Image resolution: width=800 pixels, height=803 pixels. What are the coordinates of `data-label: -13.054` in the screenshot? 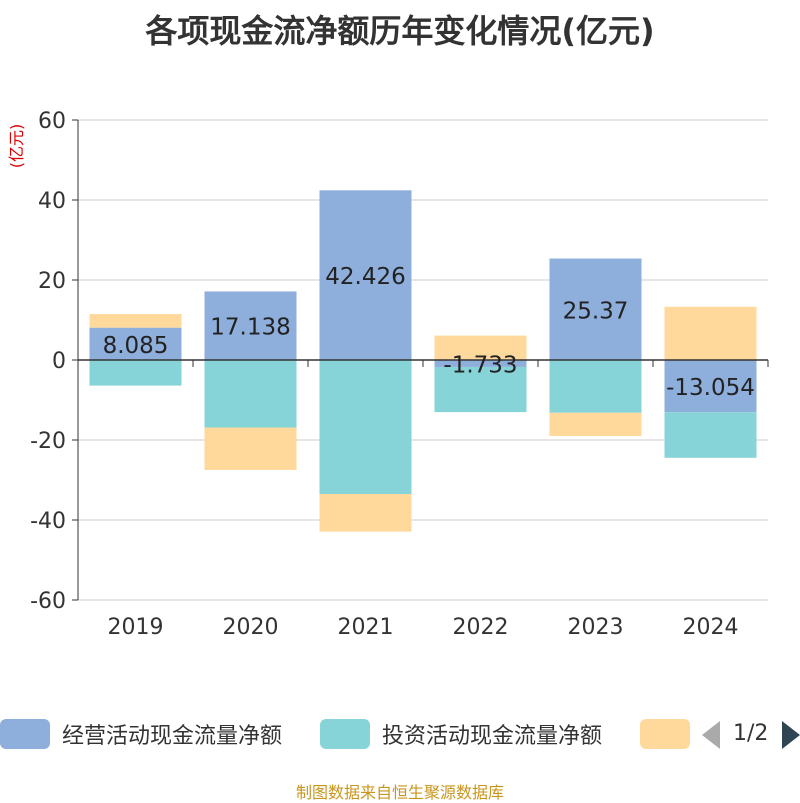 It's located at (710, 388).